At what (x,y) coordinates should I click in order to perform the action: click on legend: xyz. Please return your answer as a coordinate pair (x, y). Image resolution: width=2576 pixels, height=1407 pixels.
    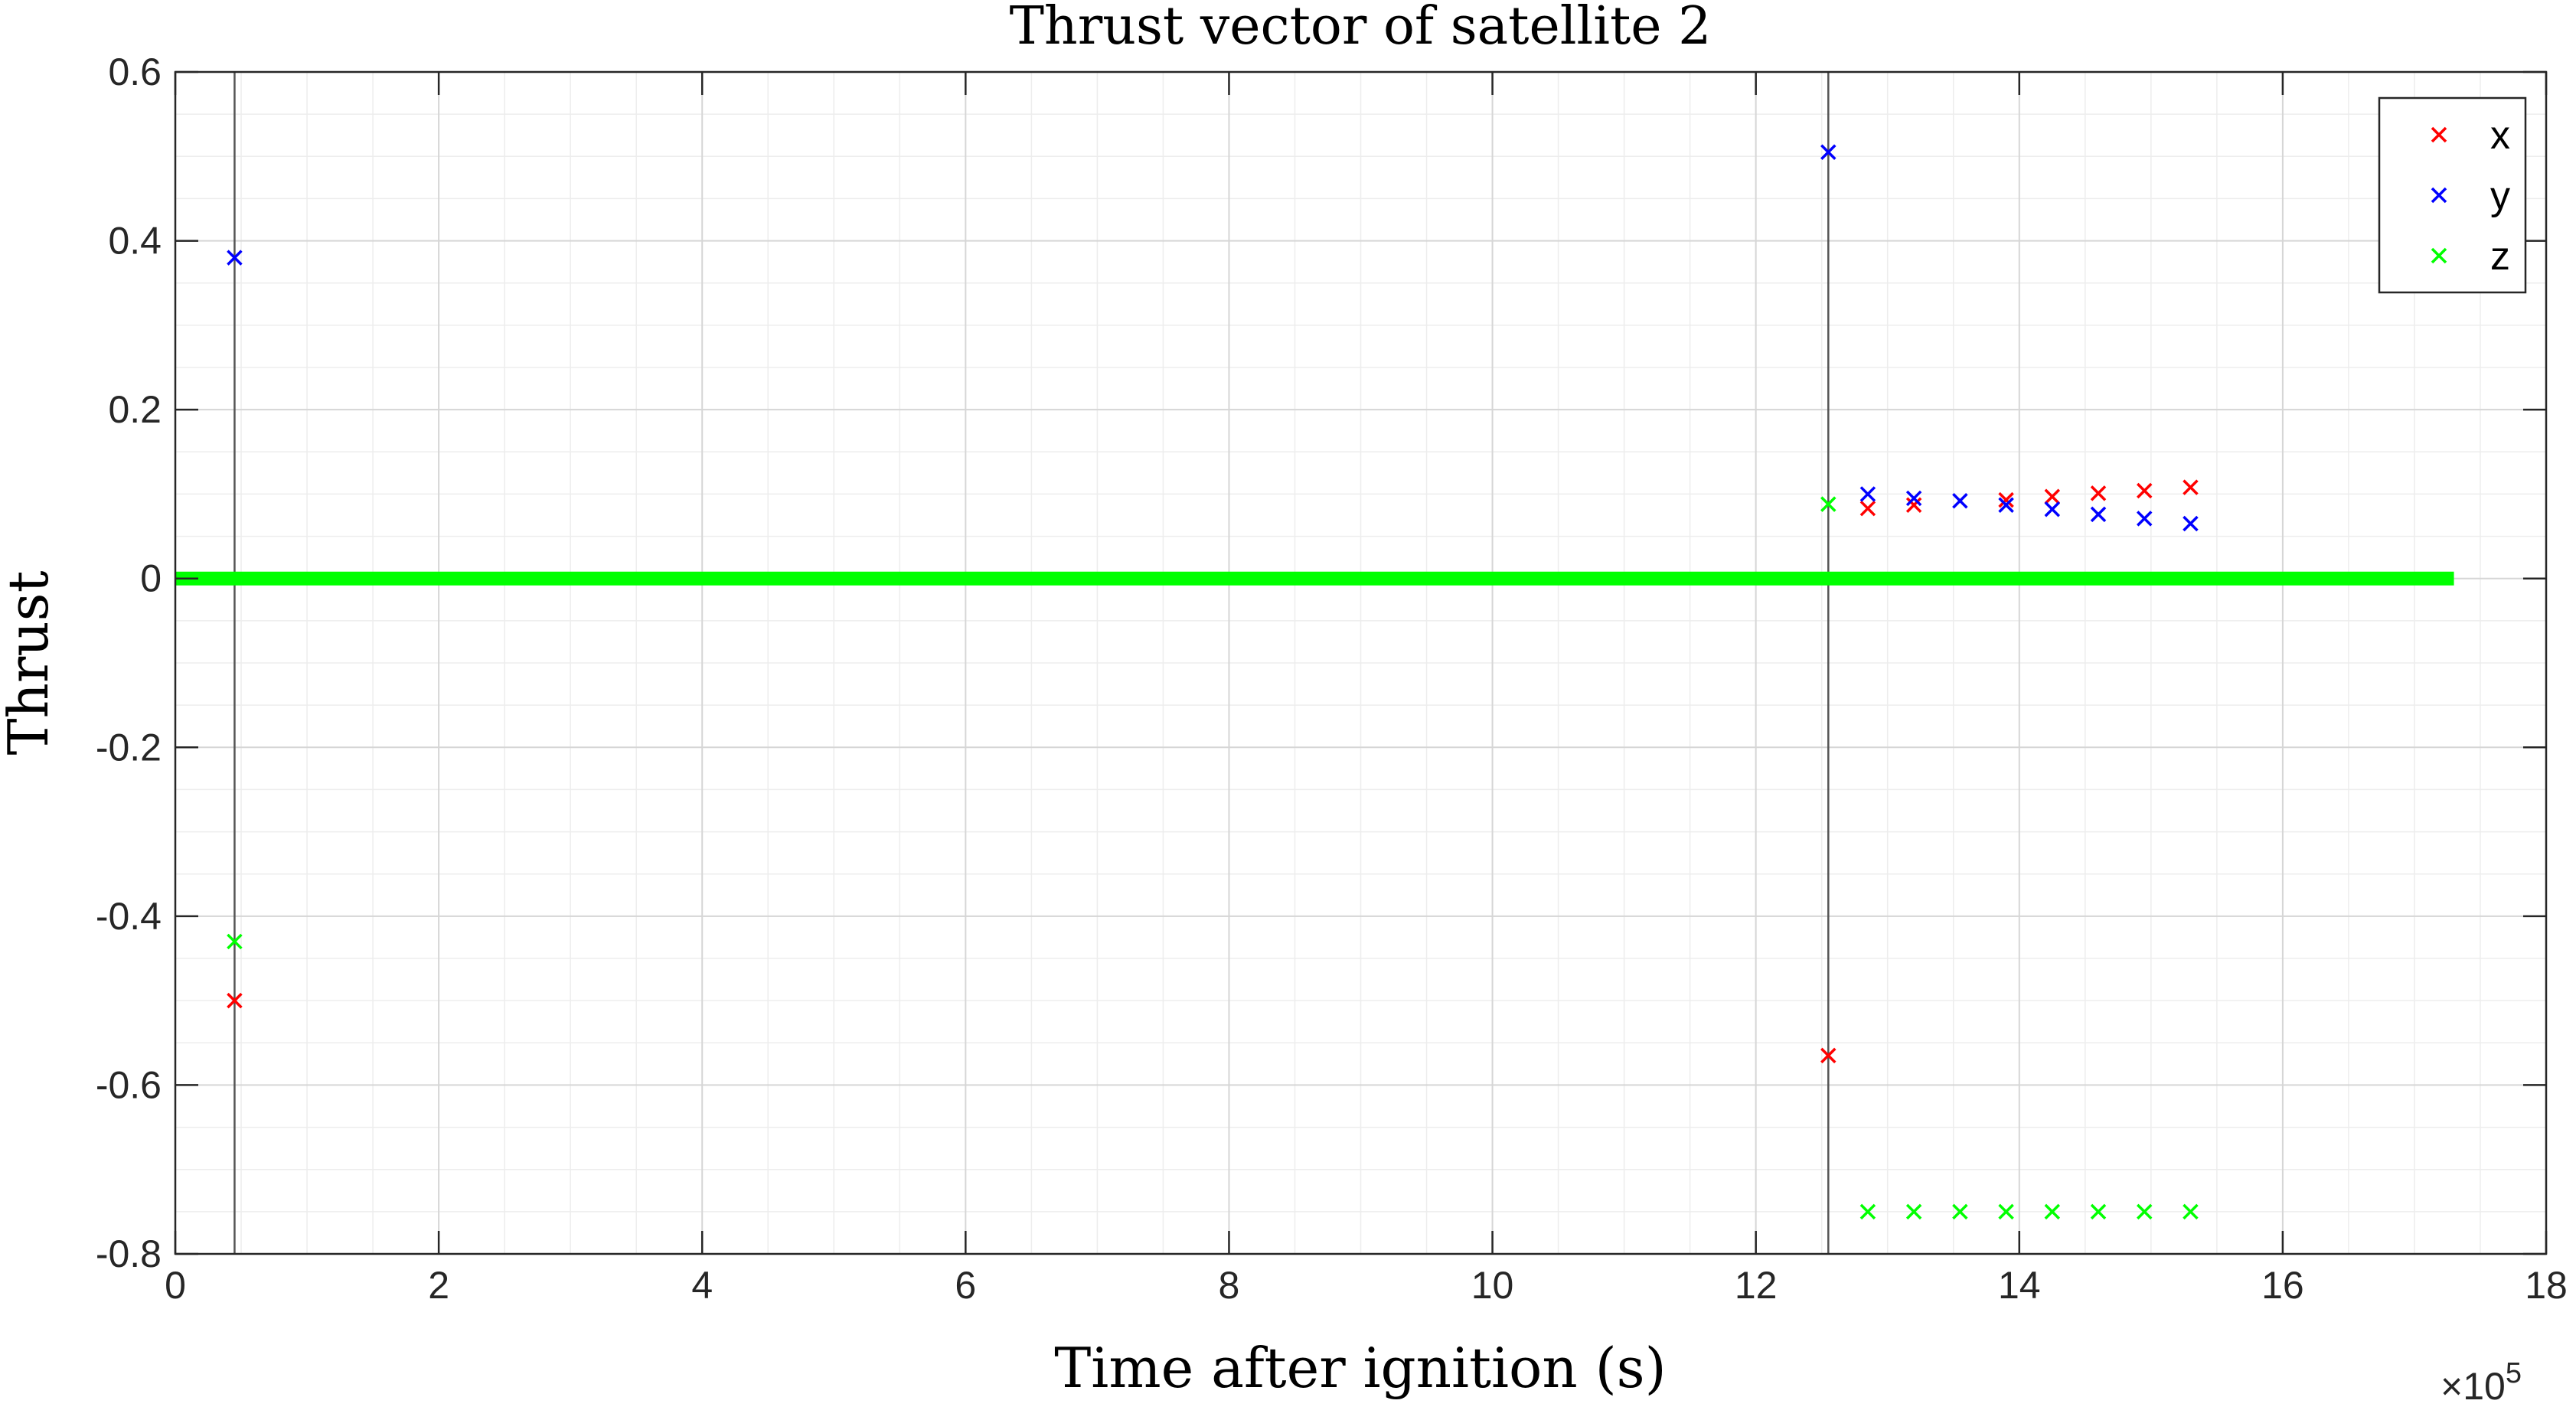
    Looking at the image, I should click on (2452, 195).